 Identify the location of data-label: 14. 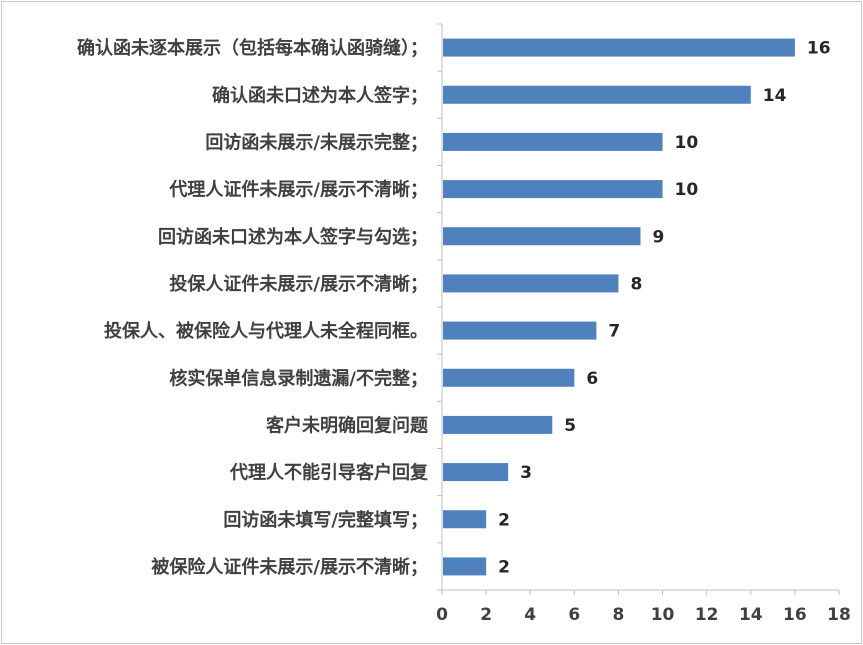
(775, 96).